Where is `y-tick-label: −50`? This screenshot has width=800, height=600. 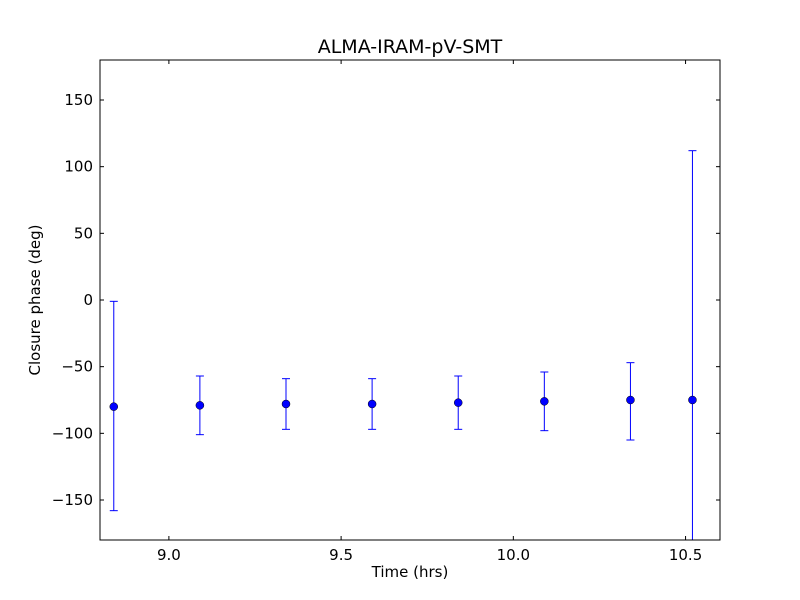 y-tick-label: −50 is located at coordinates (77, 367).